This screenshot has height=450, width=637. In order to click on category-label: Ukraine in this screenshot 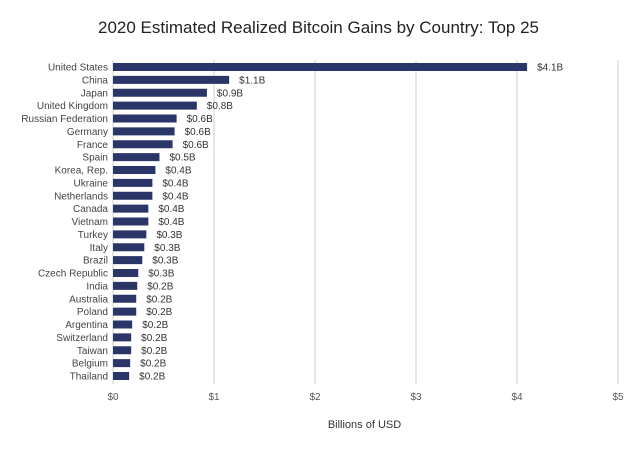, I will do `click(91, 183)`.